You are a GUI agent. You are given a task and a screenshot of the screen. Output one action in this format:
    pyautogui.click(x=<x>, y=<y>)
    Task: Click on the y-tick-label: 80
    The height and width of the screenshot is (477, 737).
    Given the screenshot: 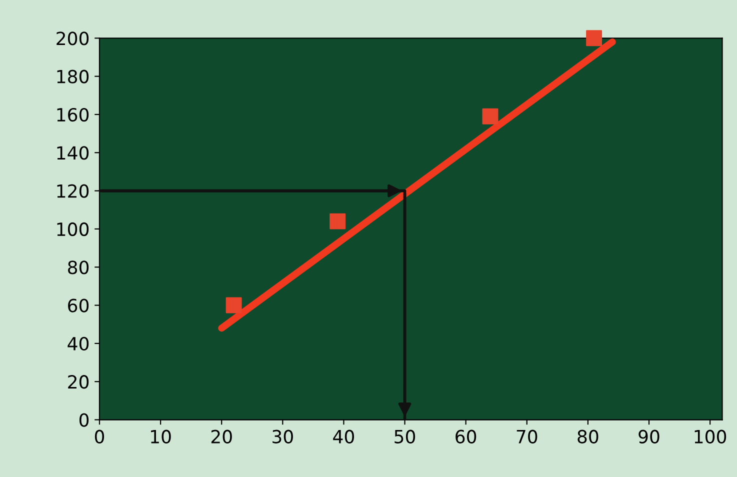 What is the action you would take?
    pyautogui.click(x=78, y=267)
    